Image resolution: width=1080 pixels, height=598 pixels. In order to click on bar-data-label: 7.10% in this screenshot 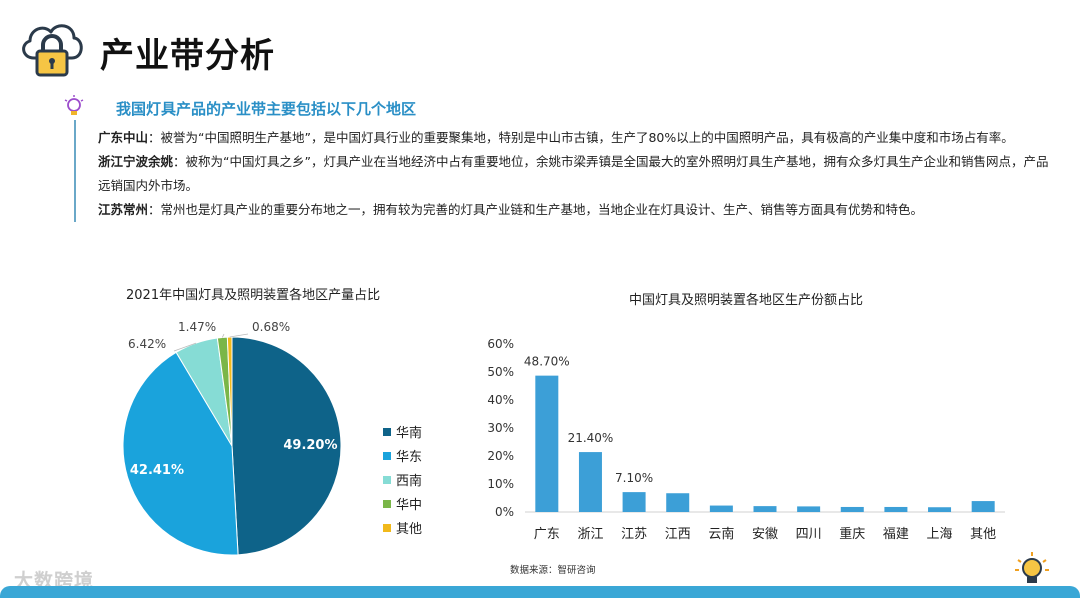, I will do `click(634, 478)`.